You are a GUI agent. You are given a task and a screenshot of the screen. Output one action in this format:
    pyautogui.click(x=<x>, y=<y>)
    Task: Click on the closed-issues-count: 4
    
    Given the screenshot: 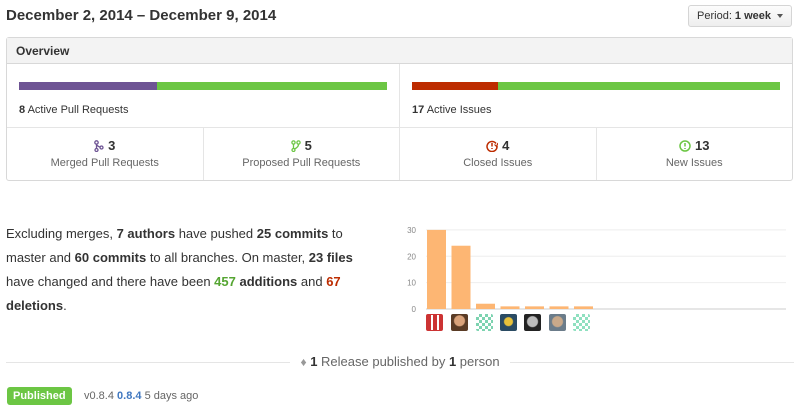 What is the action you would take?
    pyautogui.click(x=506, y=145)
    